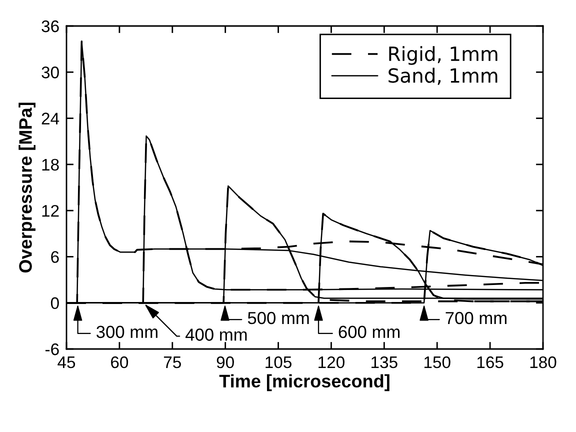 This screenshot has width=576, height=432. What do you see at coordinates (54, 303) in the screenshot?
I see `y-tick-label: 0` at bounding box center [54, 303].